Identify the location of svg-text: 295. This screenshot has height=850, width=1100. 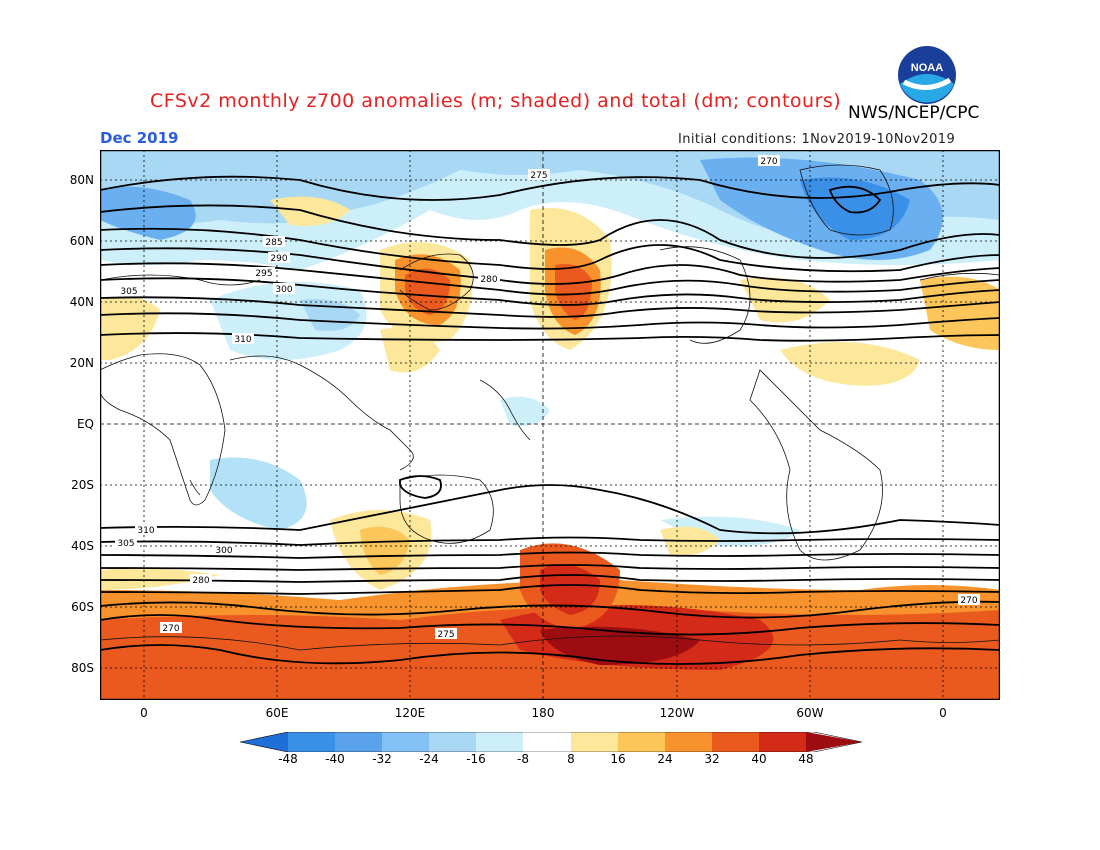
(263, 274).